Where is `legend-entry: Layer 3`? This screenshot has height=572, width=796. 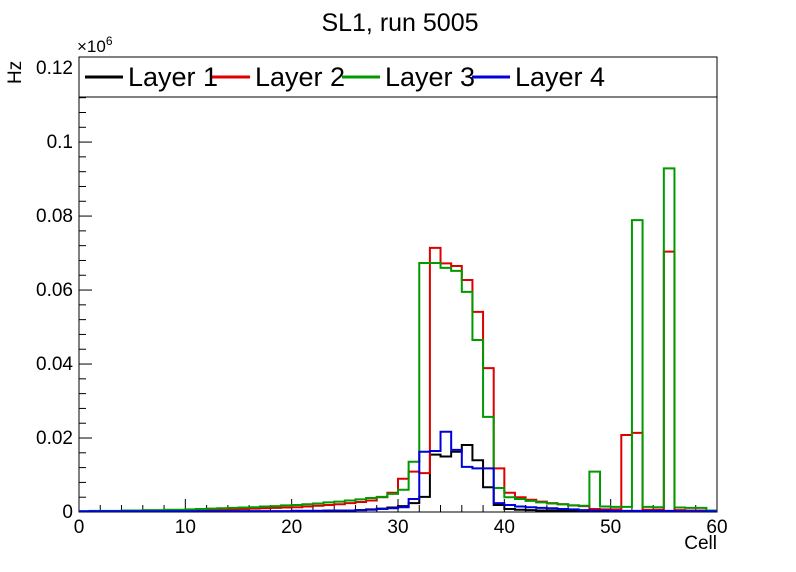
legend-entry: Layer 3 is located at coordinates (408, 77).